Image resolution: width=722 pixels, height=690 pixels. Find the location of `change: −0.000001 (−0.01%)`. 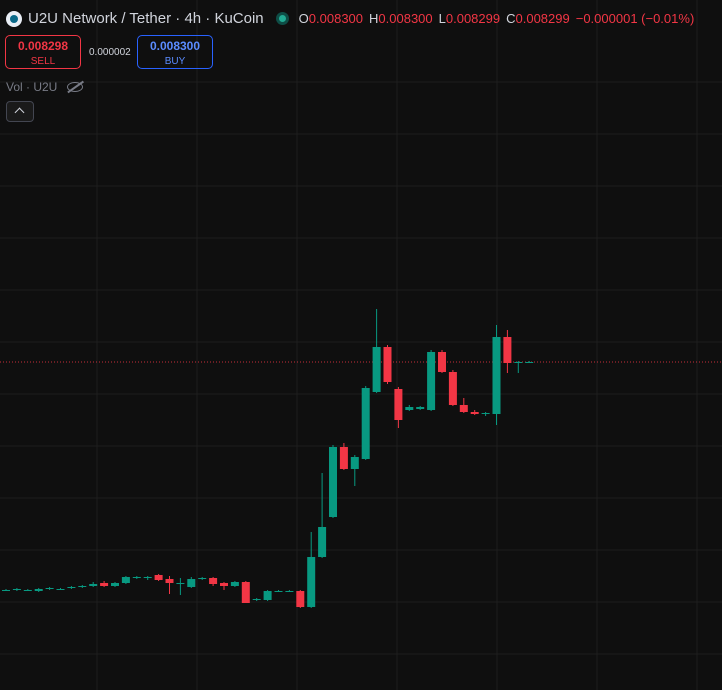

change: −0.000001 (−0.01%) is located at coordinates (635, 18).